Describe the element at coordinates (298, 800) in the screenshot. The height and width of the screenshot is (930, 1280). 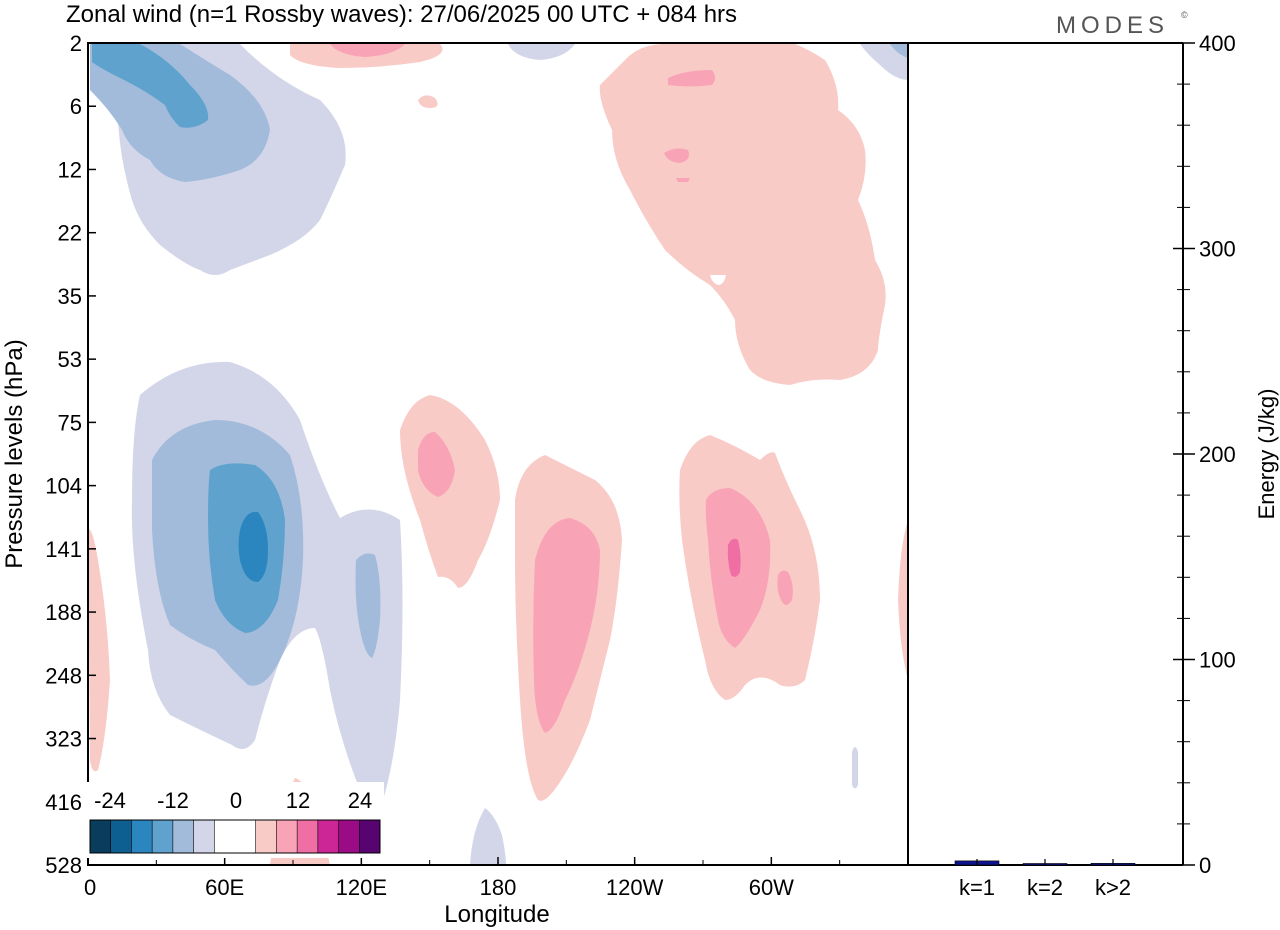
I see `colorbar-label: 12` at that location.